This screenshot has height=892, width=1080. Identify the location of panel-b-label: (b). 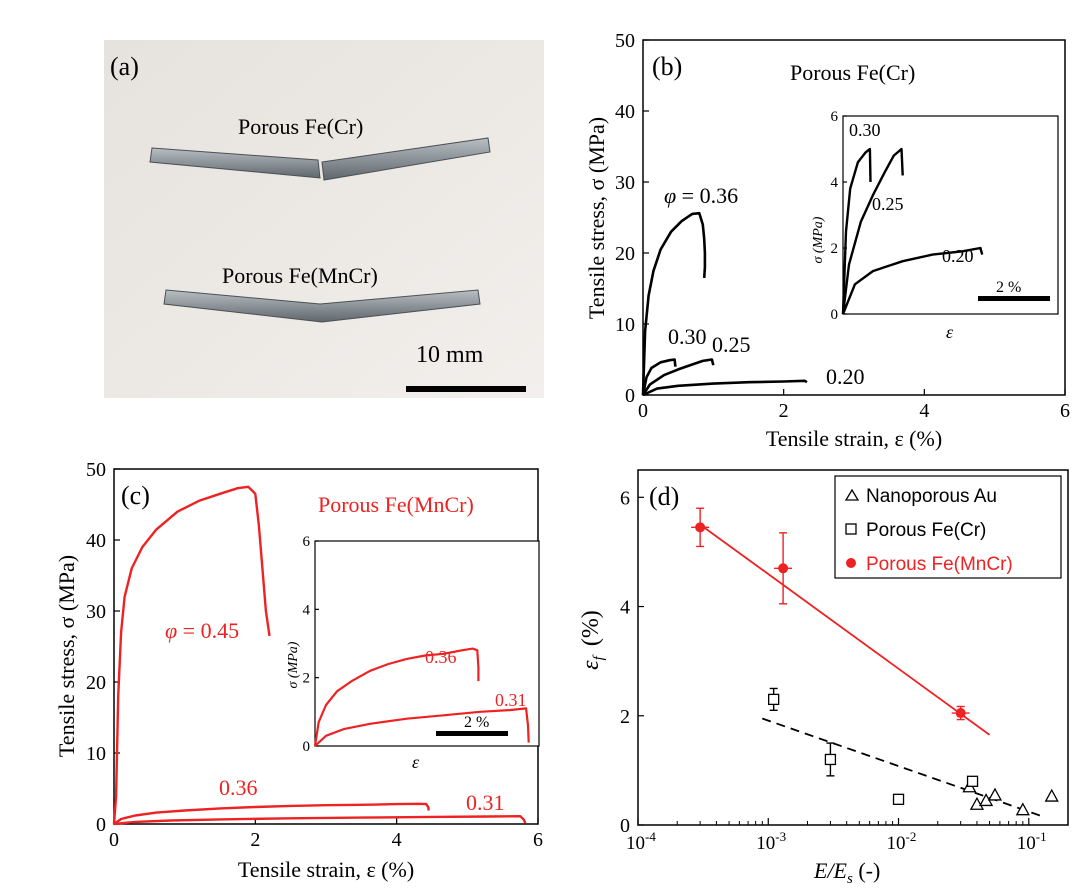
(667, 66).